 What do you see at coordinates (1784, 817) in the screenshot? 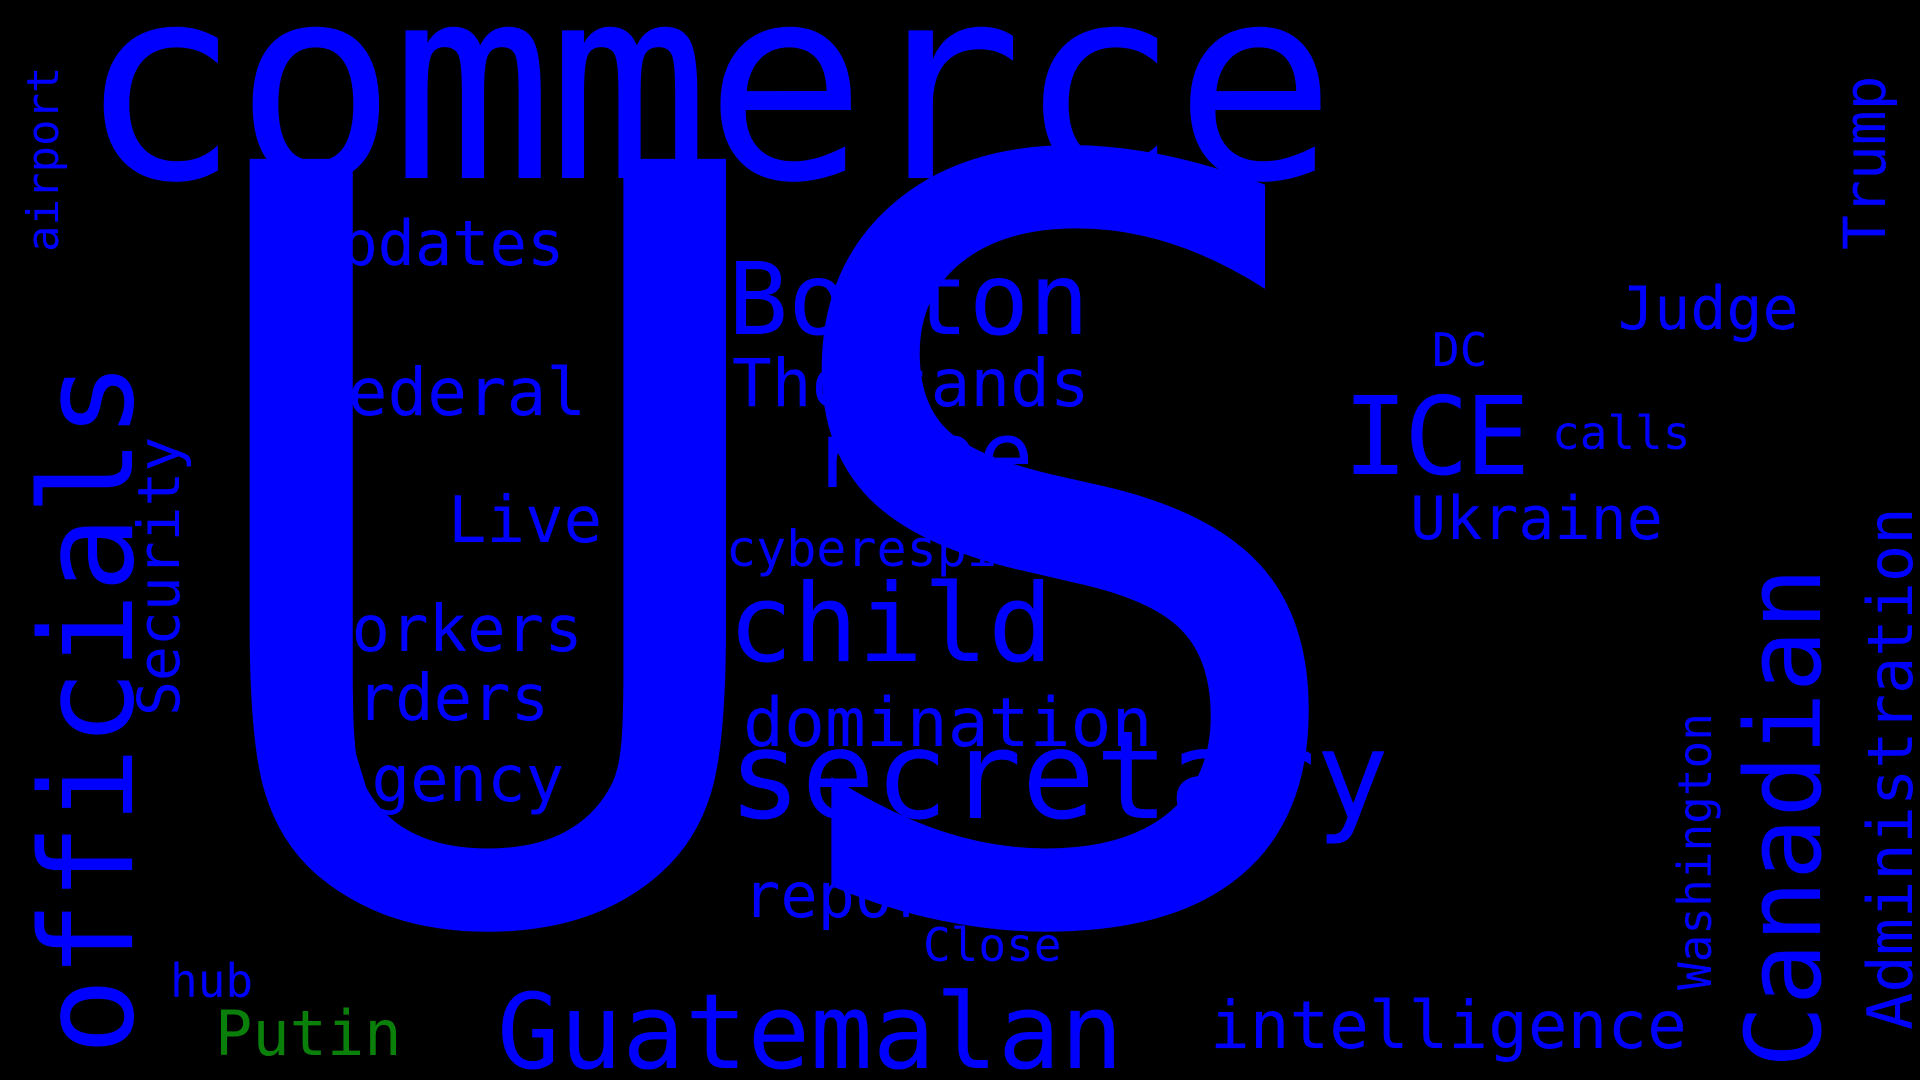
I see `word-canadian: Canadian` at bounding box center [1784, 817].